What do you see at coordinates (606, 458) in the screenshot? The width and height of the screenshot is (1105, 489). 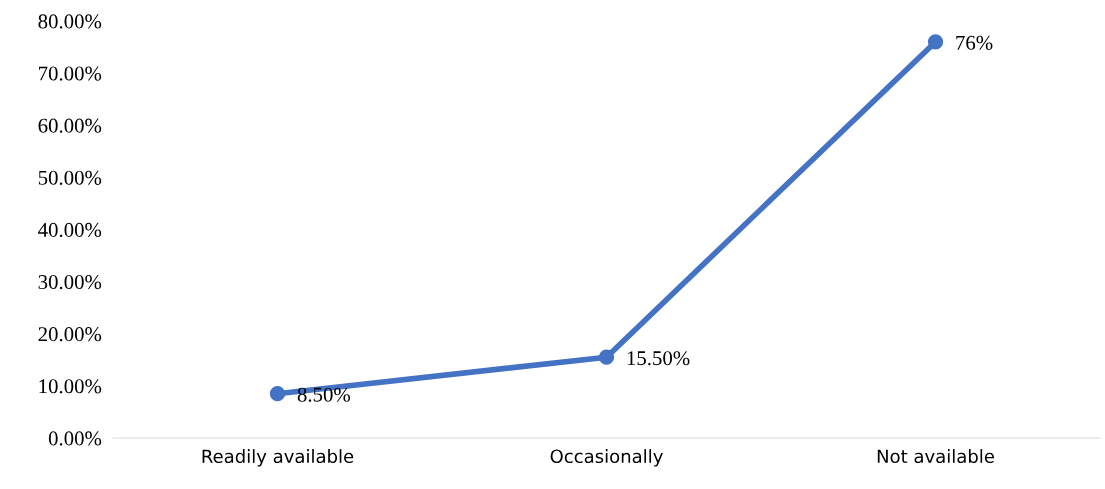 I see `x-tick-label: Occasionally` at bounding box center [606, 458].